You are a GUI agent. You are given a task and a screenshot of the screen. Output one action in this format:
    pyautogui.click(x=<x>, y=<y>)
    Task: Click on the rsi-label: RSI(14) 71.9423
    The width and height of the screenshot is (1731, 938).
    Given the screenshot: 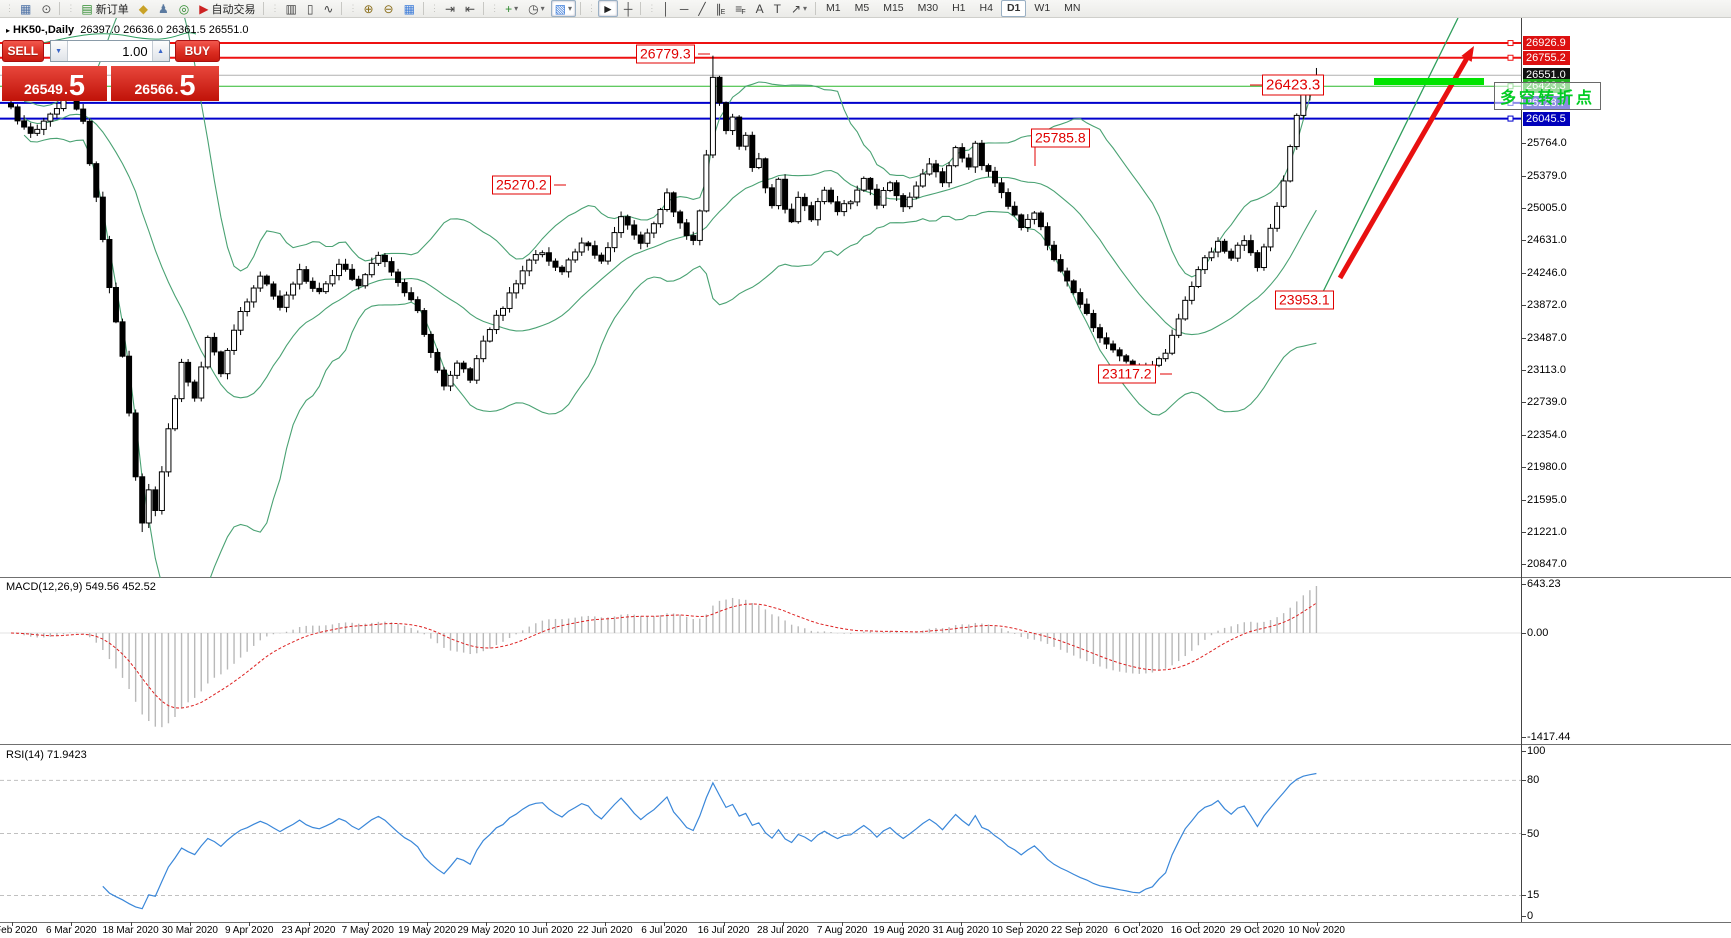 What is the action you would take?
    pyautogui.click(x=46, y=755)
    